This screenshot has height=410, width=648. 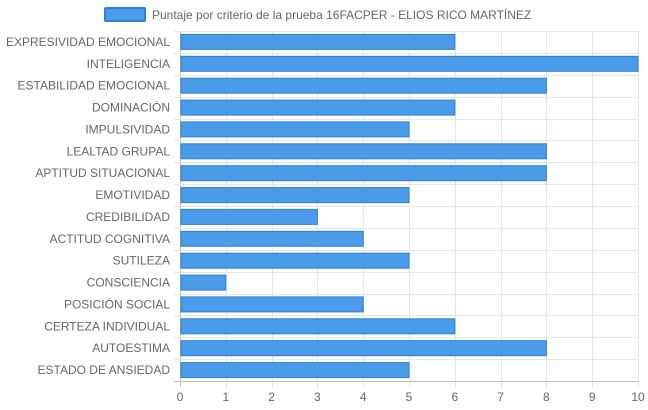 I want to click on x-tick-label: 8, so click(x=546, y=397).